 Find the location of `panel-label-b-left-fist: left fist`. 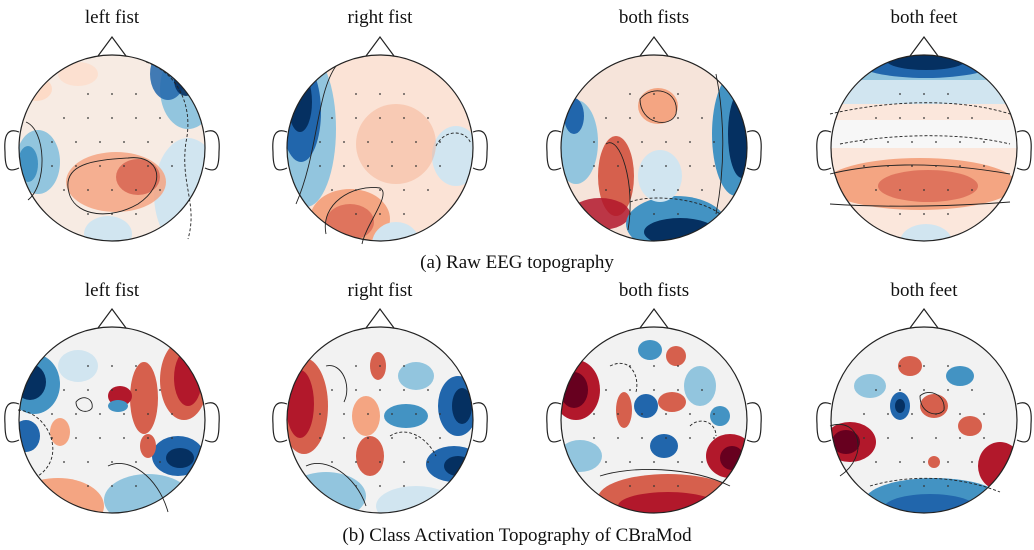

panel-label-b-left-fist: left fist is located at coordinates (112, 290).